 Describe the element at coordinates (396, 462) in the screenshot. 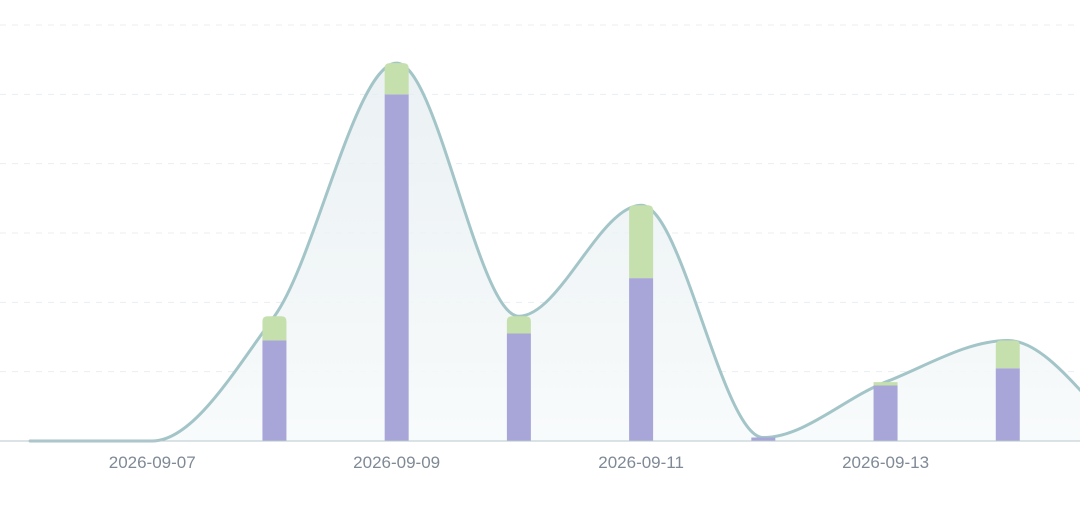

I see `x-tick-label-2026-09-09: 2026-09-09` at that location.